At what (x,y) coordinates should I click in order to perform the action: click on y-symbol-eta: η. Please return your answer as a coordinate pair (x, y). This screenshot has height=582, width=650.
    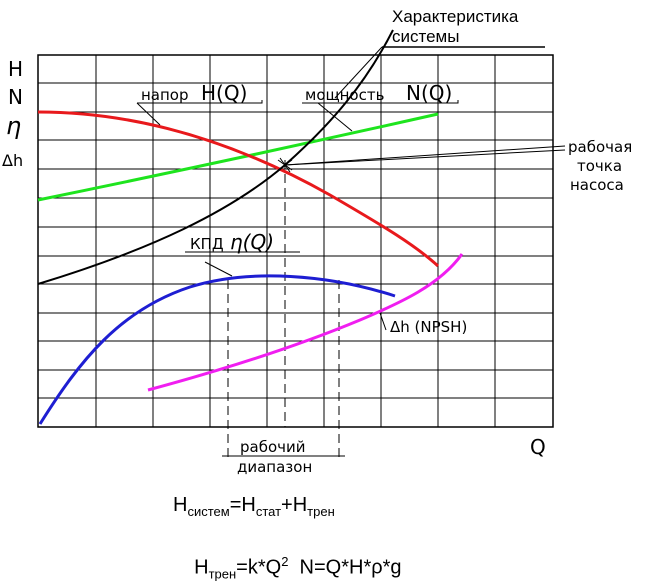
    Looking at the image, I should click on (13, 126).